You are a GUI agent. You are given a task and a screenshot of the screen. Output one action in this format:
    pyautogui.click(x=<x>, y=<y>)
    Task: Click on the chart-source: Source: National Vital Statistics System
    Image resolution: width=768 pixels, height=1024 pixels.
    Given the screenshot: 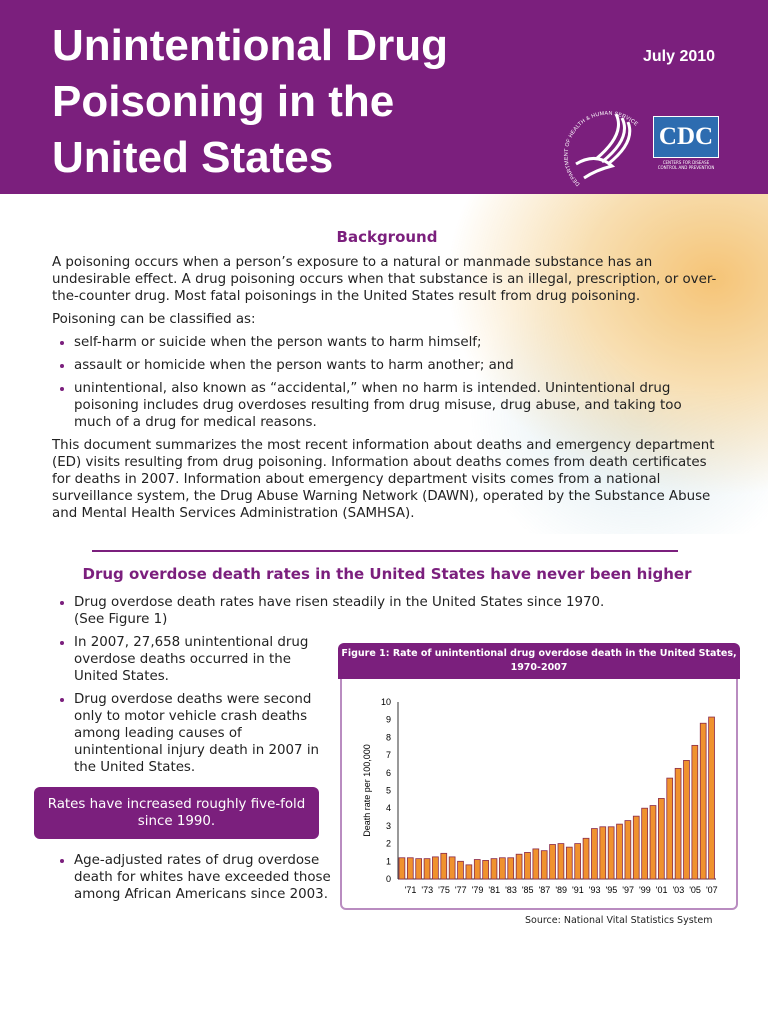 What is the action you would take?
    pyautogui.click(x=619, y=920)
    